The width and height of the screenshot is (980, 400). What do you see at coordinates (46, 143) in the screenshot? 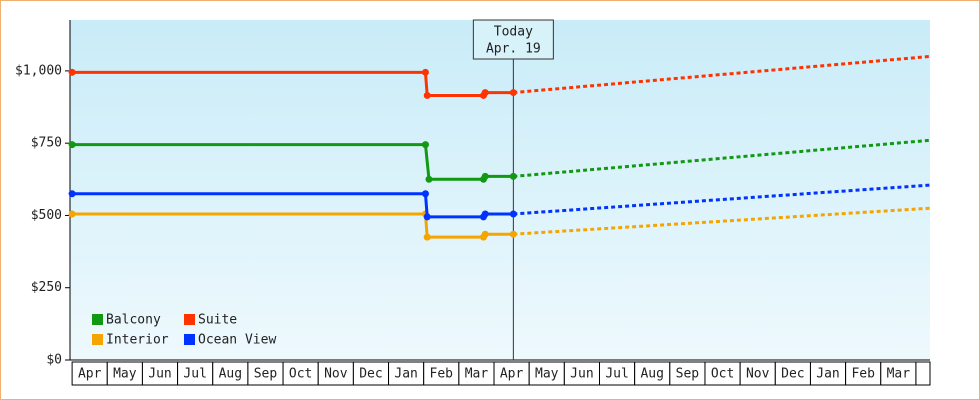
I see `y-tick-label: $750` at bounding box center [46, 143].